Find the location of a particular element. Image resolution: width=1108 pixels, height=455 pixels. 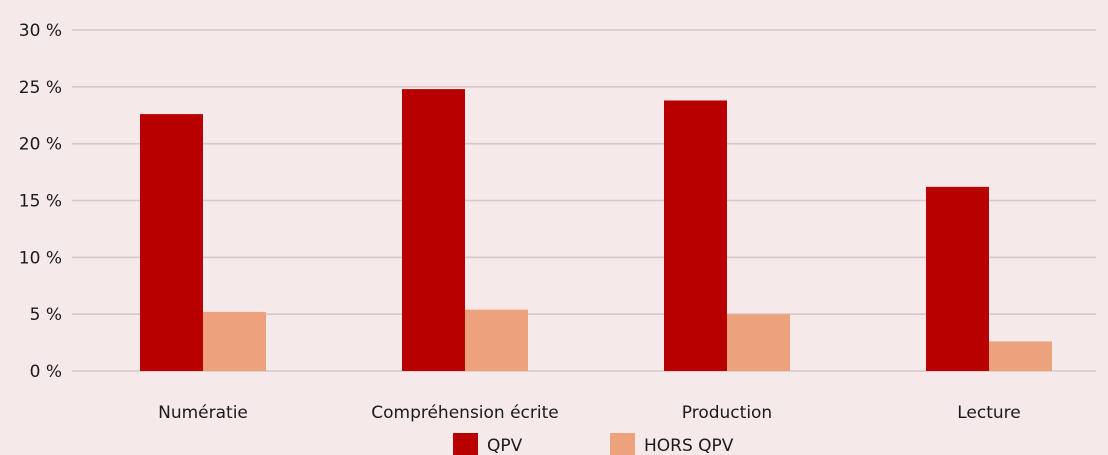

y-tick-label: 30 % is located at coordinates (40, 31).